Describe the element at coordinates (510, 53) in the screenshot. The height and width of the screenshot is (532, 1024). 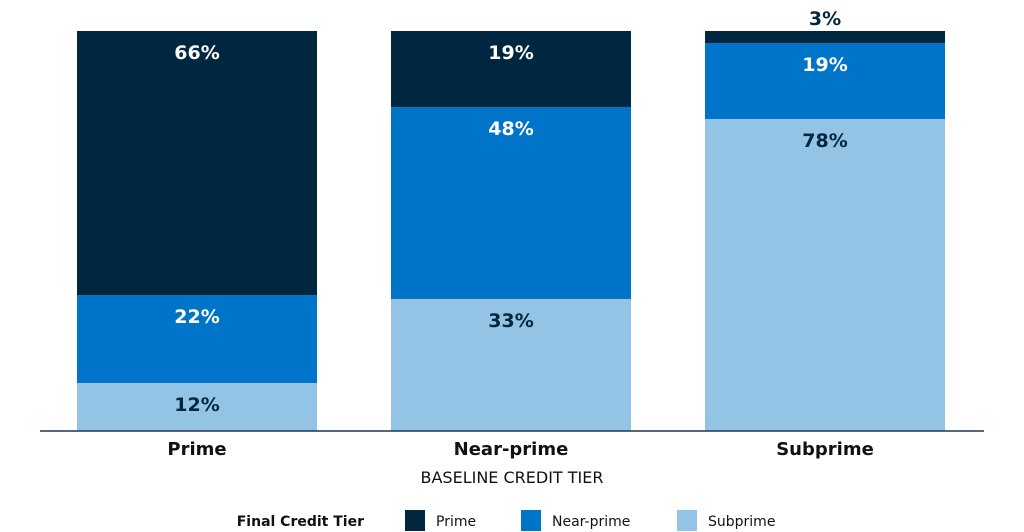
I see `data-label-near-prime-prime: 19%` at that location.